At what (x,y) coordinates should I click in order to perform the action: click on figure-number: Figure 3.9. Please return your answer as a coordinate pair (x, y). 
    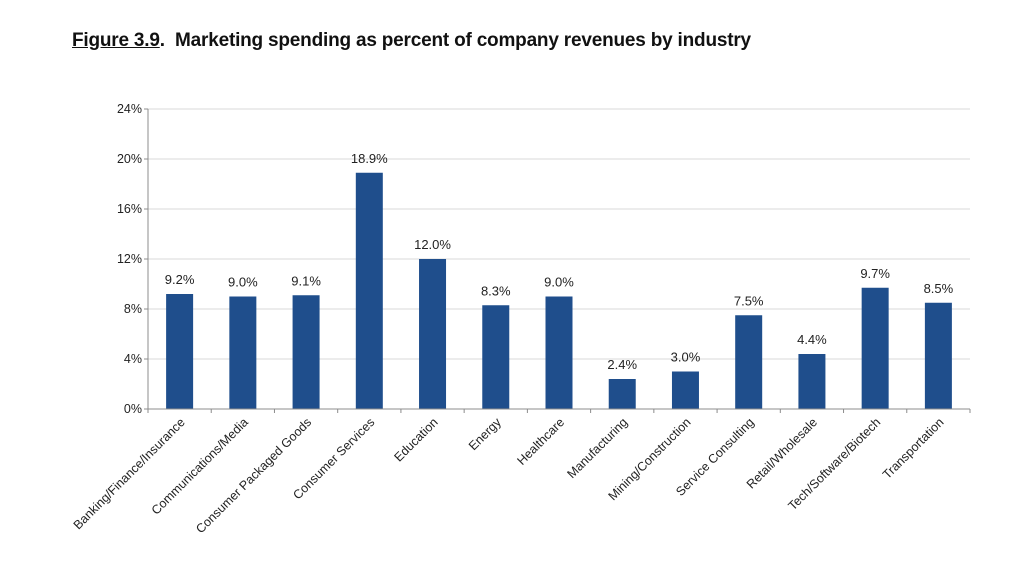
    Looking at the image, I should click on (116, 40).